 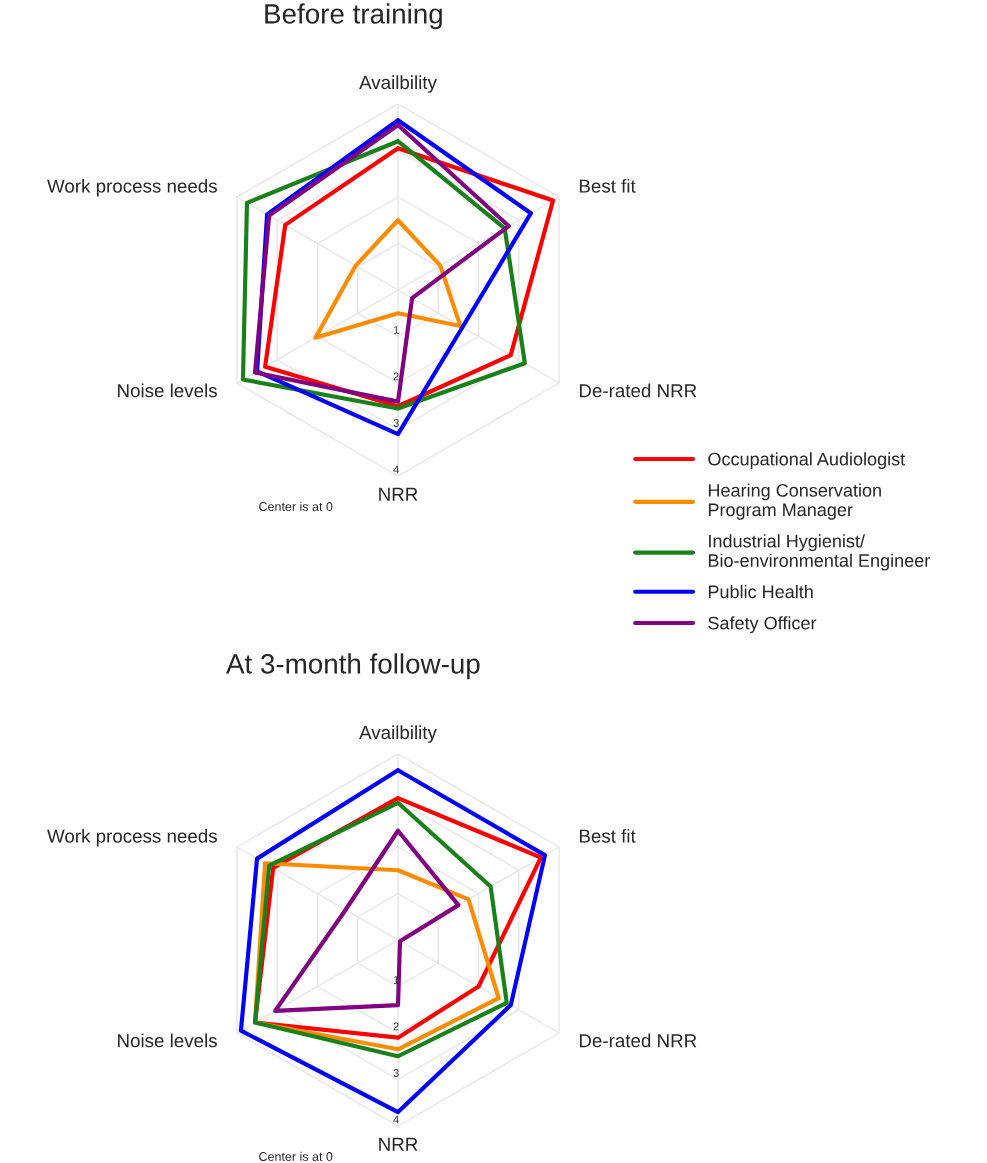 I want to click on chart-title: At 3-month follow-up, so click(x=353, y=666).